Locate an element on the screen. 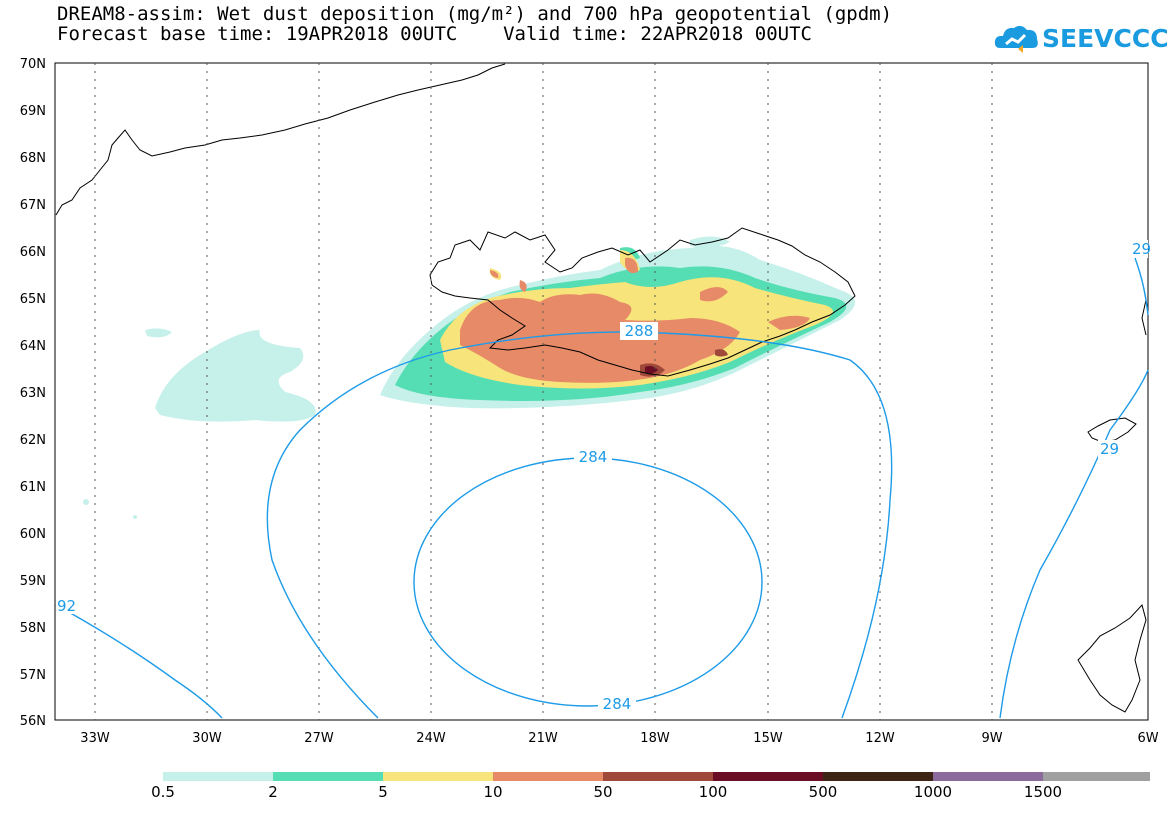 The height and width of the screenshot is (815, 1175). contour-label-292-west: 92 is located at coordinates (66, 606).